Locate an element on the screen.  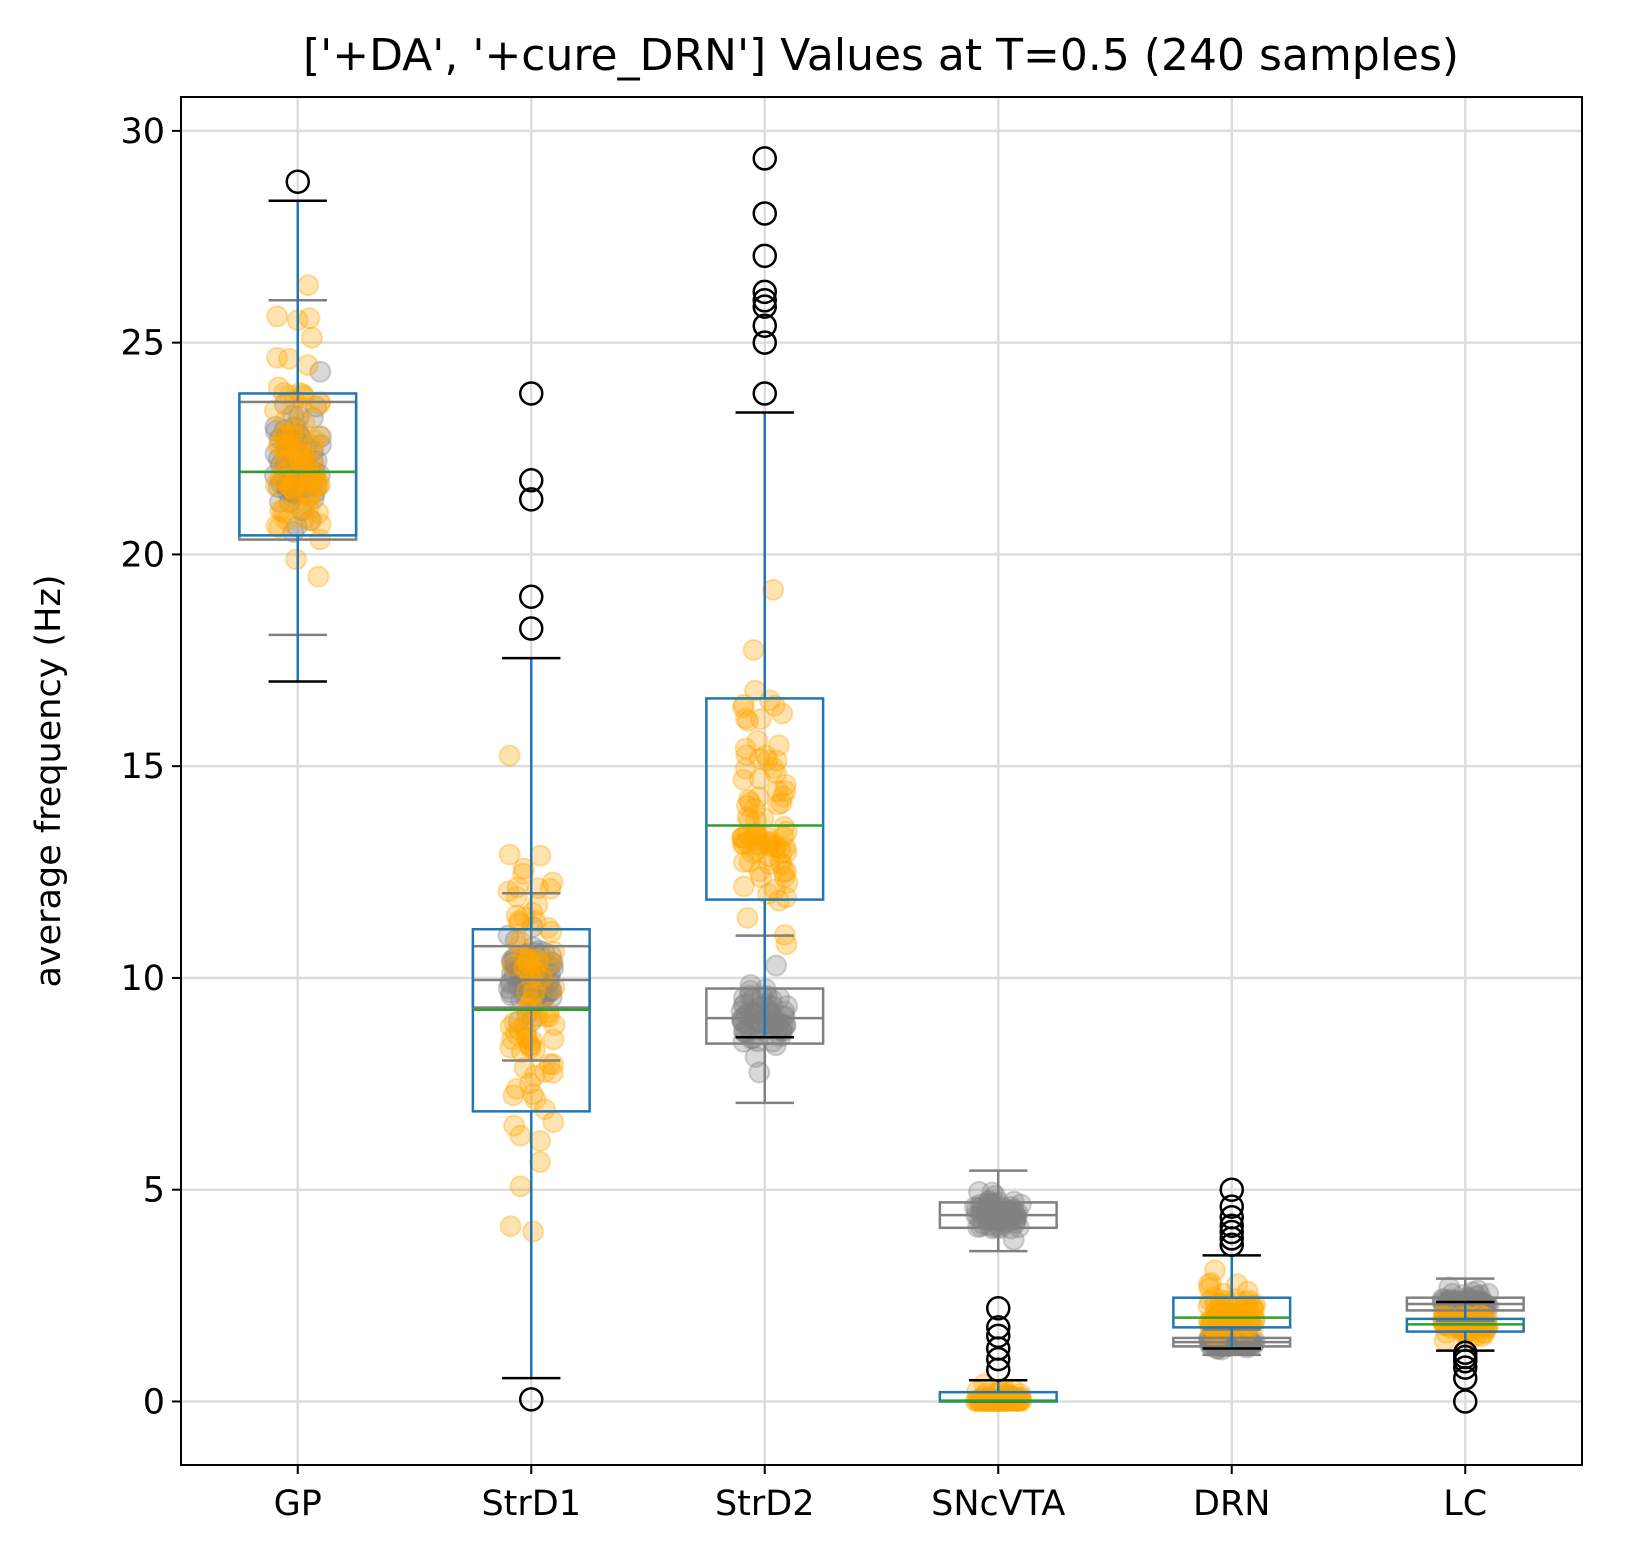
y-tick-label: 25 is located at coordinates (142, 344).